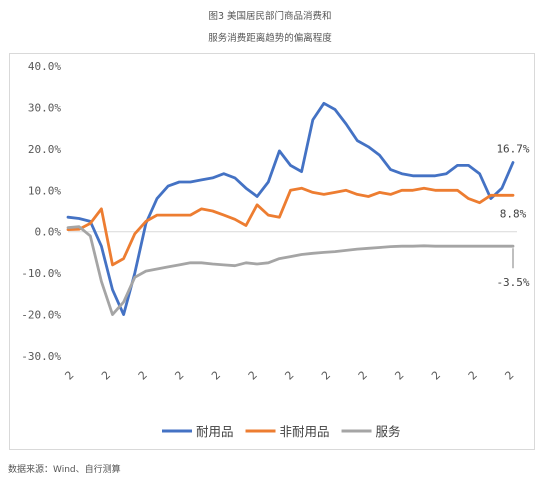 The width and height of the screenshot is (540, 479). I want to click on y-tick-label: 30.0%, so click(44, 107).